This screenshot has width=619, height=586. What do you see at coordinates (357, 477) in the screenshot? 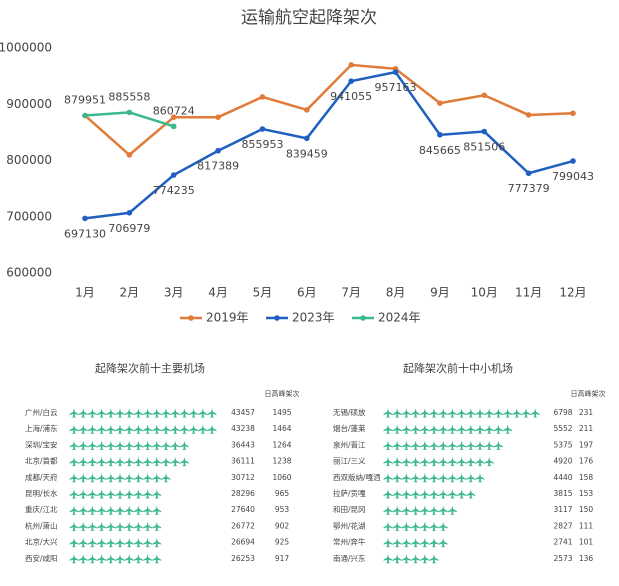
I see `airport-name: 西双版纳/嘎洒` at bounding box center [357, 477].